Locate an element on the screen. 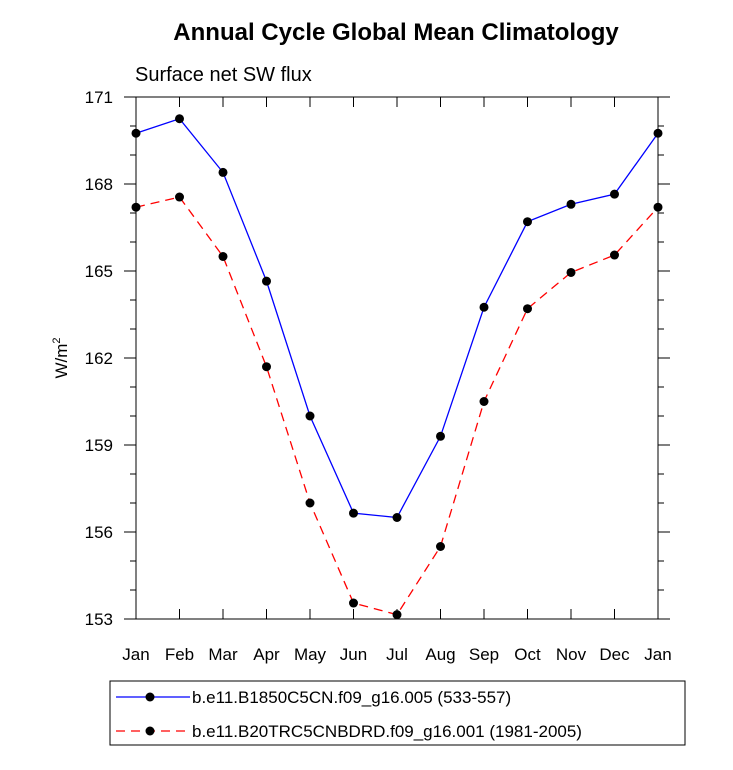 Image resolution: width=733 pixels, height=770 pixels. x-tick-label: May is located at coordinates (310, 654).